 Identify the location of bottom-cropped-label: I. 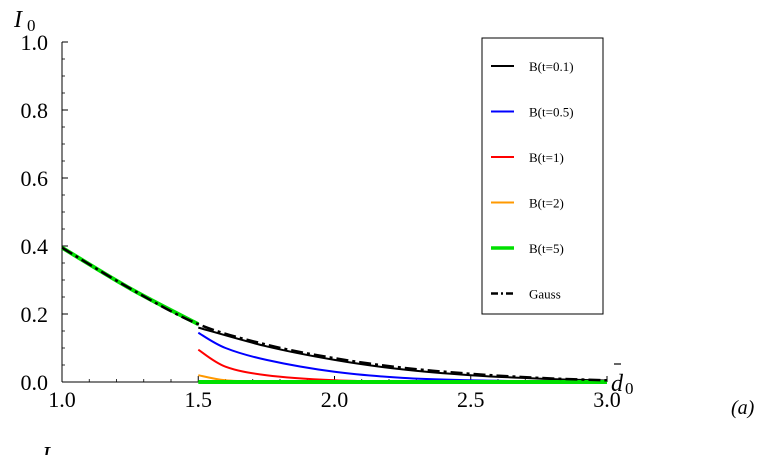
(46, 449).